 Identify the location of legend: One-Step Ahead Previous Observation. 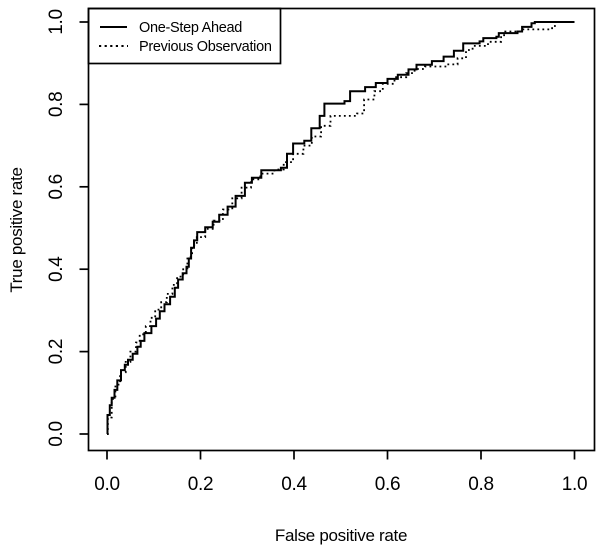
(184, 36).